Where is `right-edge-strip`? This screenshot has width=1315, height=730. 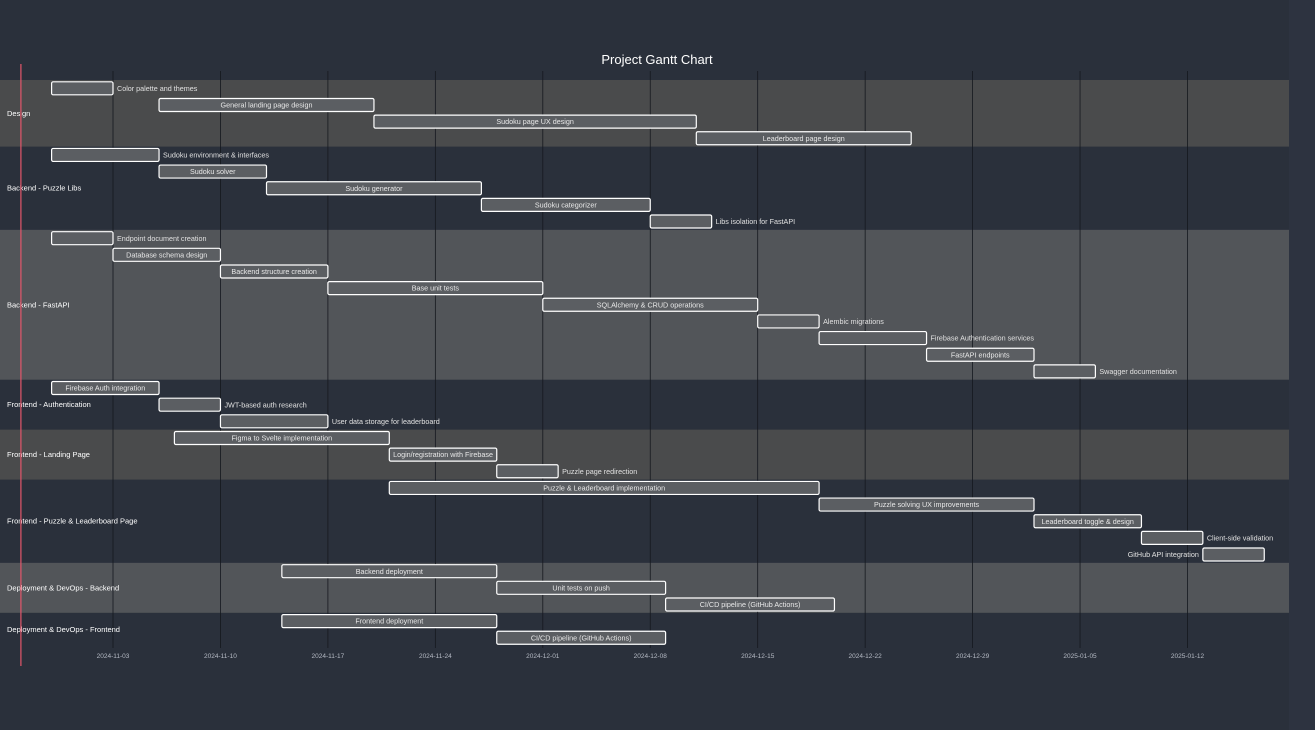
right-edge-strip is located at coordinates (1302, 365).